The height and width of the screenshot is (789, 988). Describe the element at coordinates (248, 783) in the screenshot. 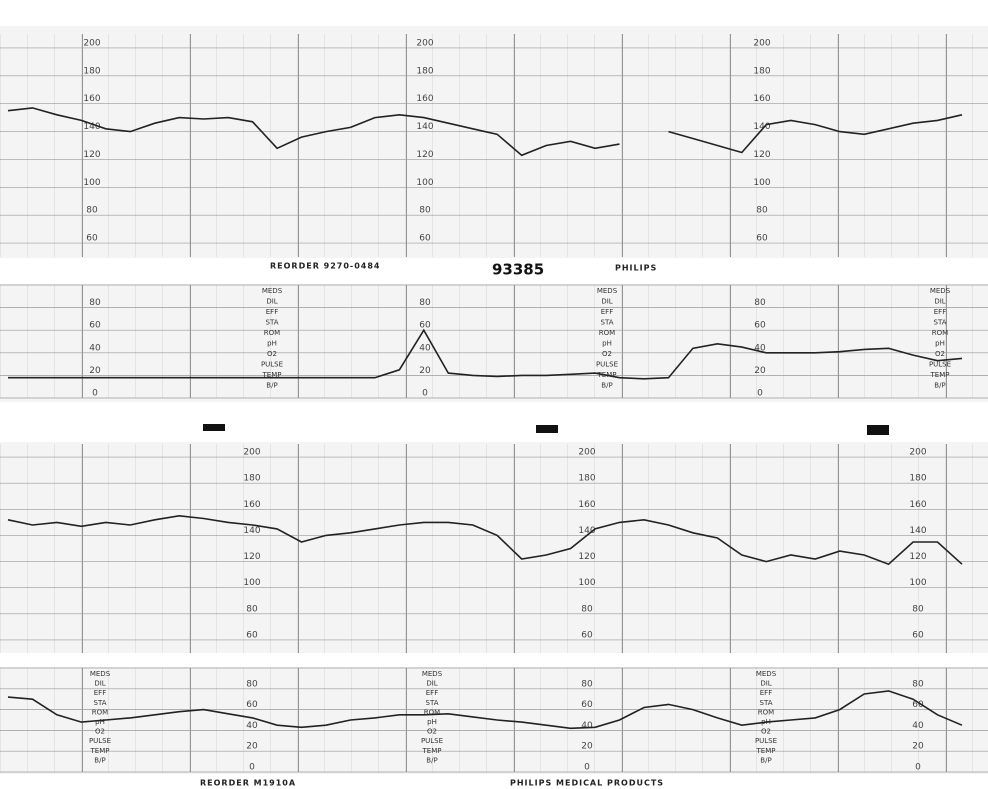

I see `reorder-label: REORDER M1910A` at that location.